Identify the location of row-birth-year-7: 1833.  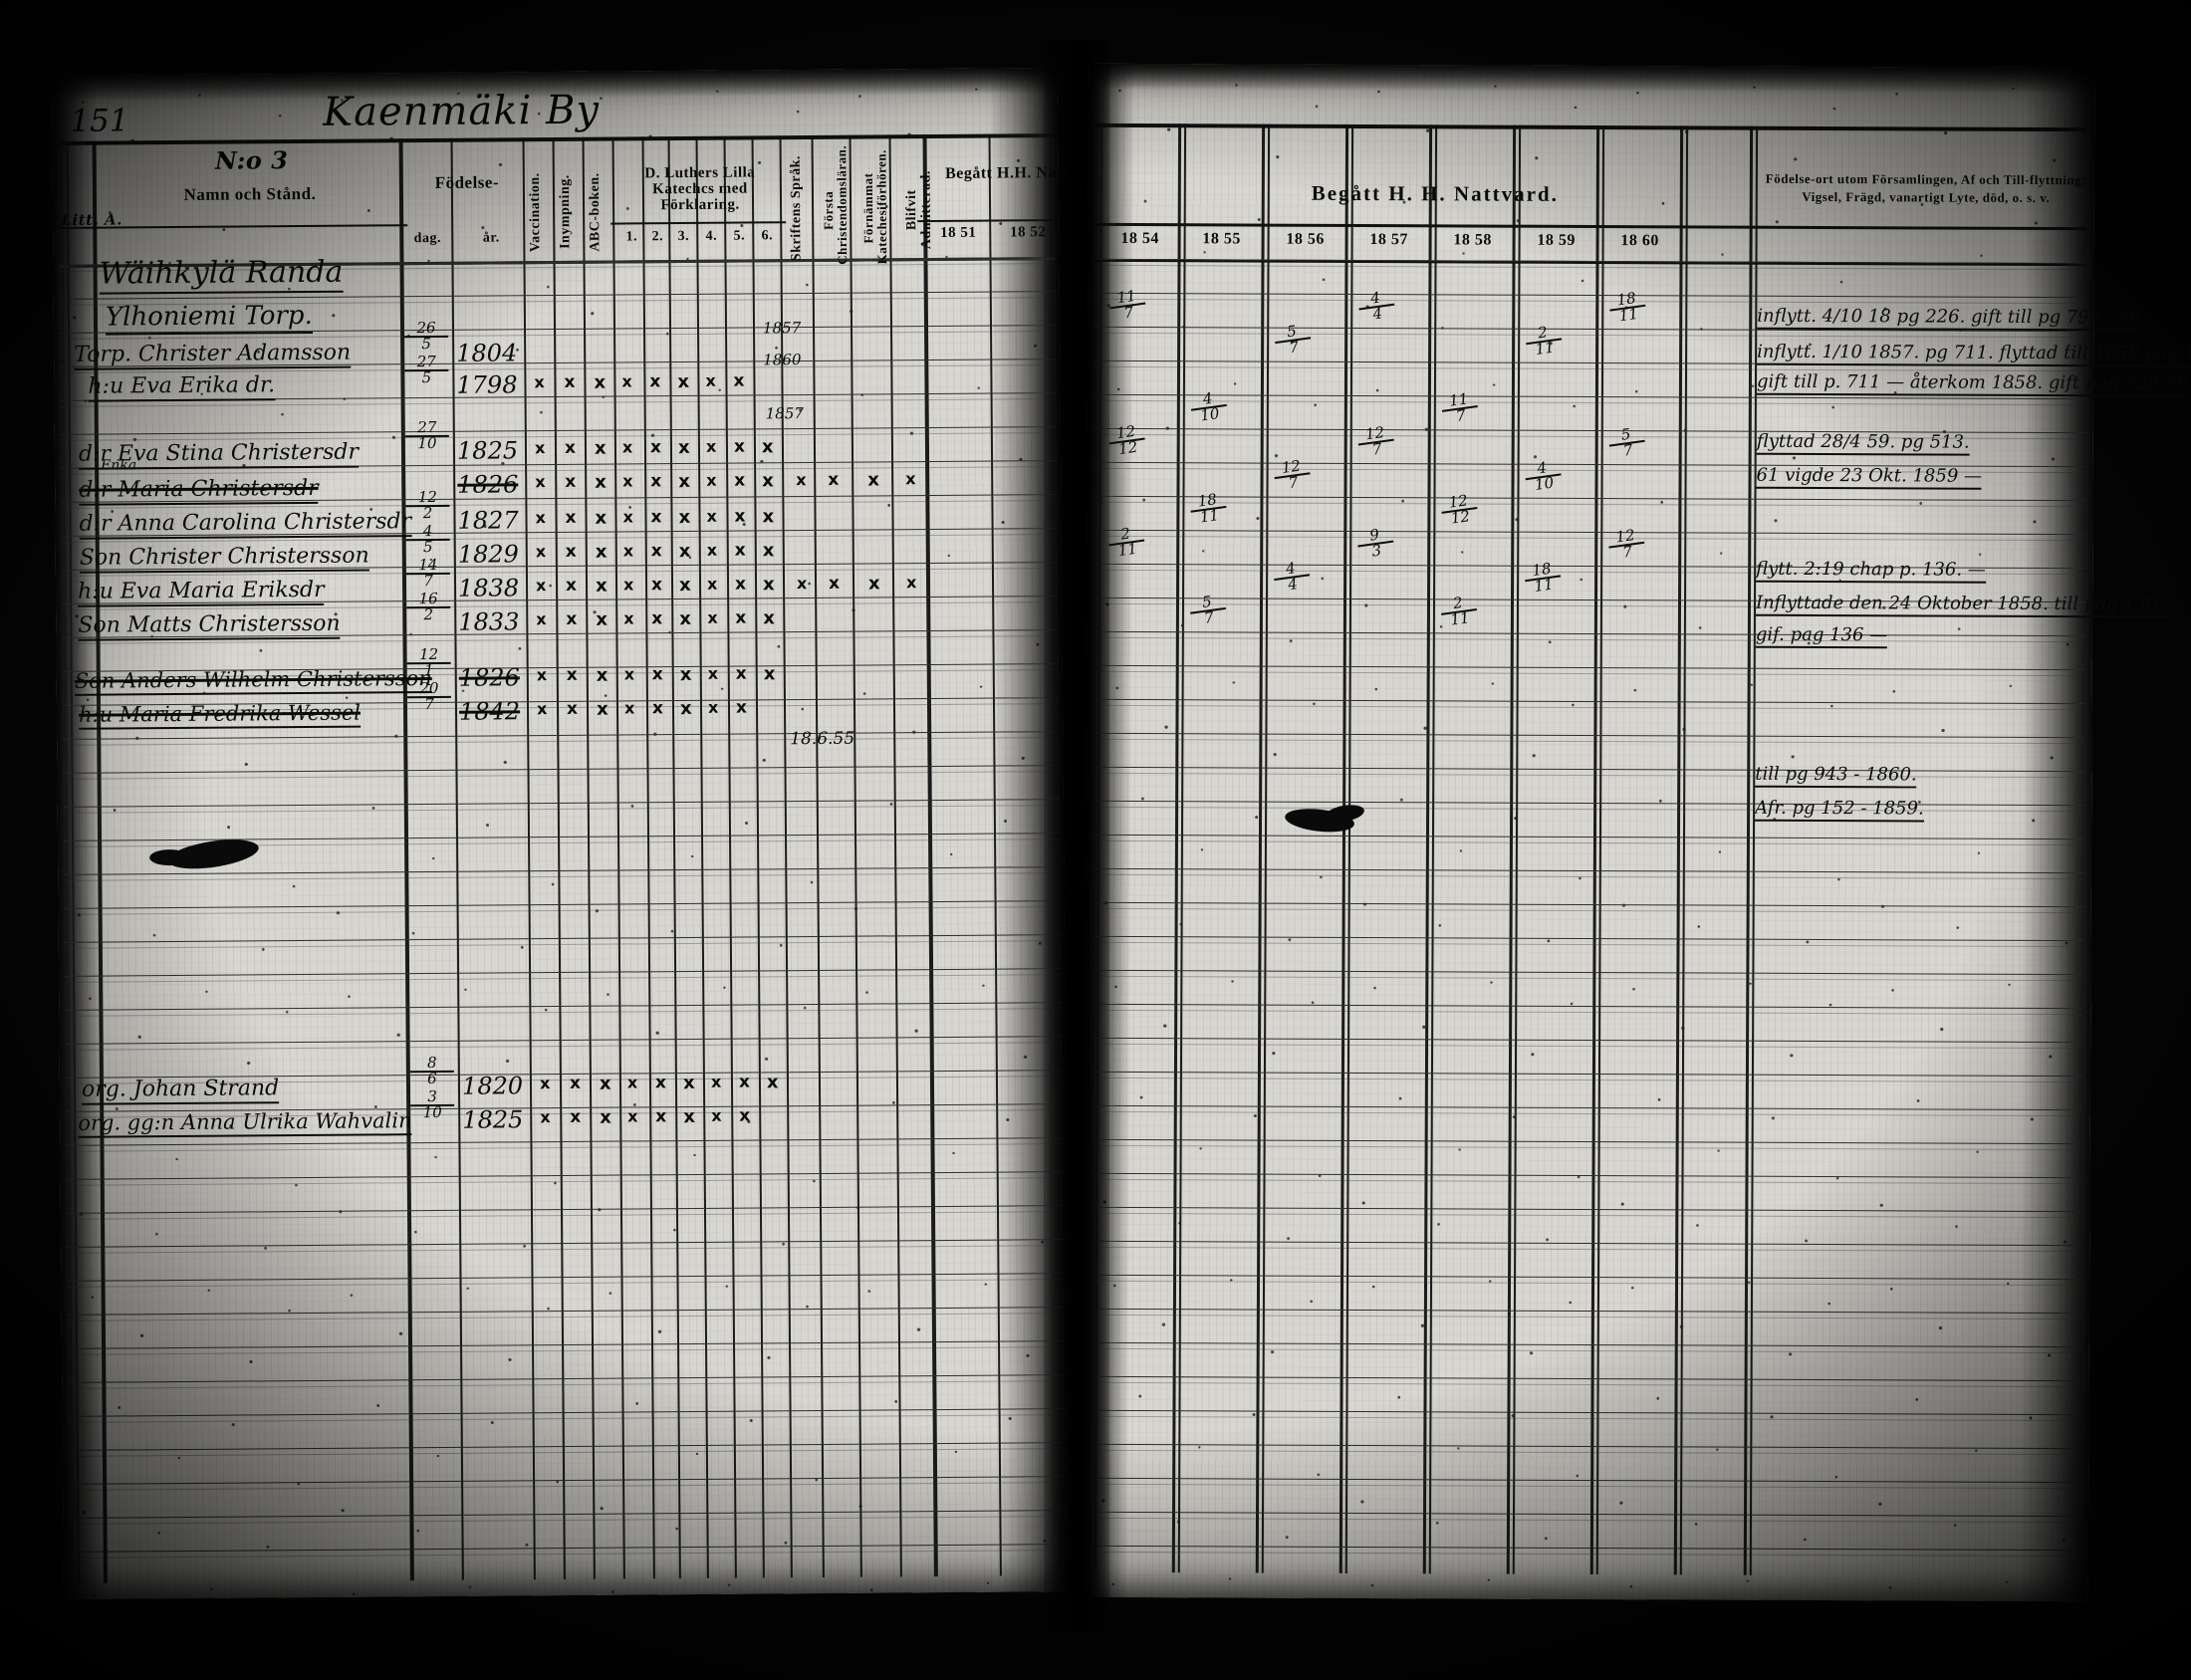
(489, 621).